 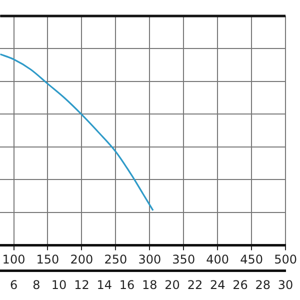 I want to click on x2-tick-label: 24, so click(x=218, y=285).